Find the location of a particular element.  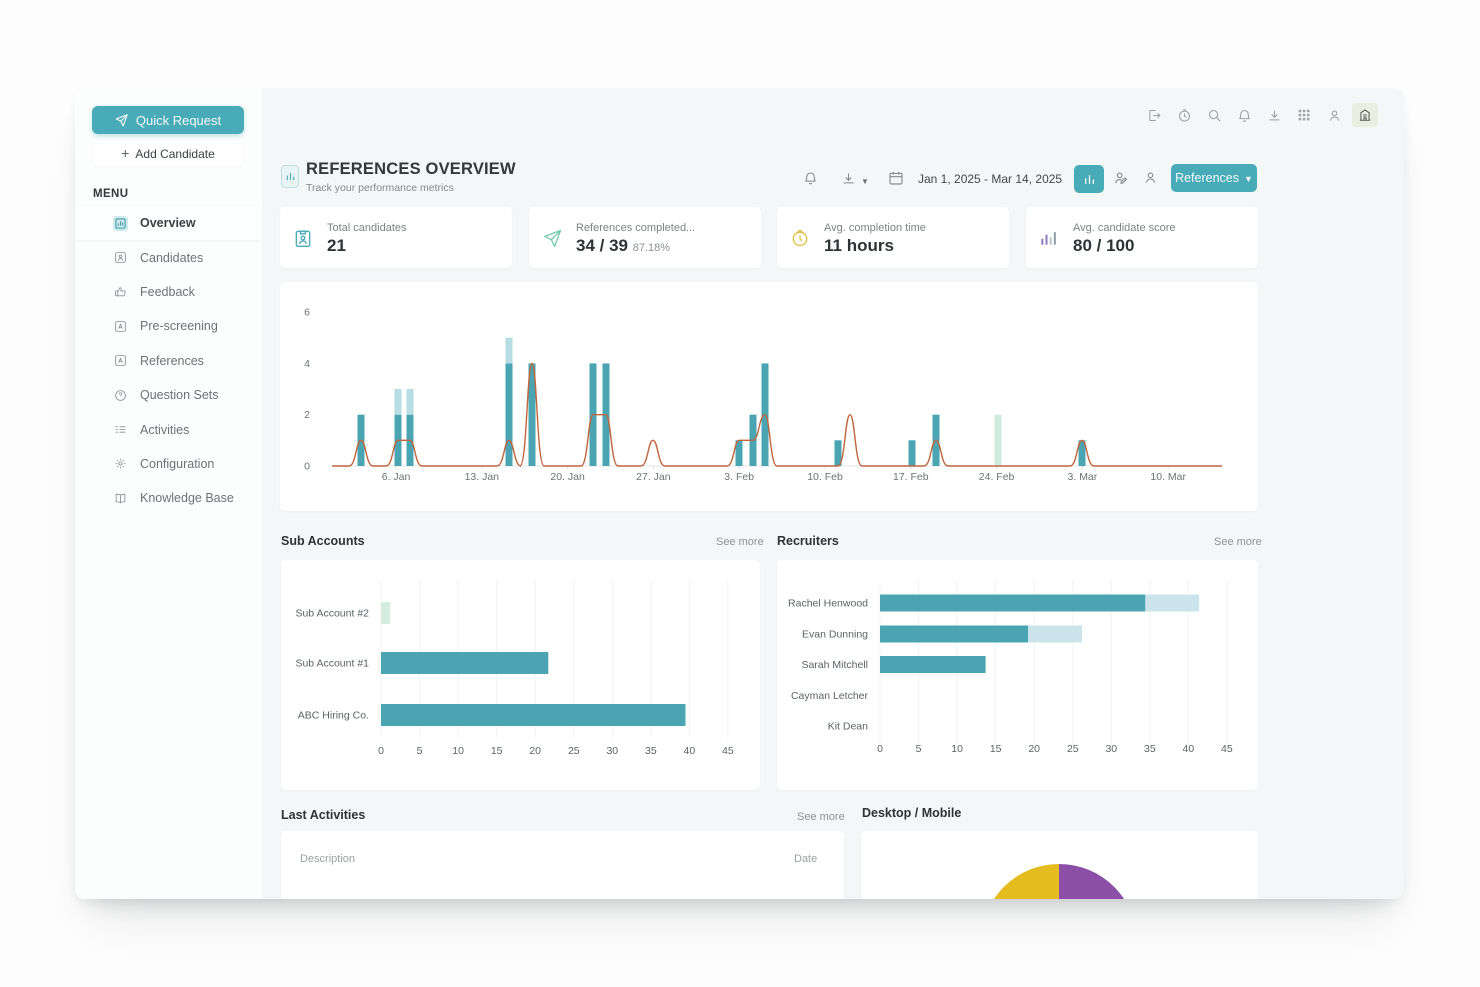

svg-text: 4 is located at coordinates (307, 364).